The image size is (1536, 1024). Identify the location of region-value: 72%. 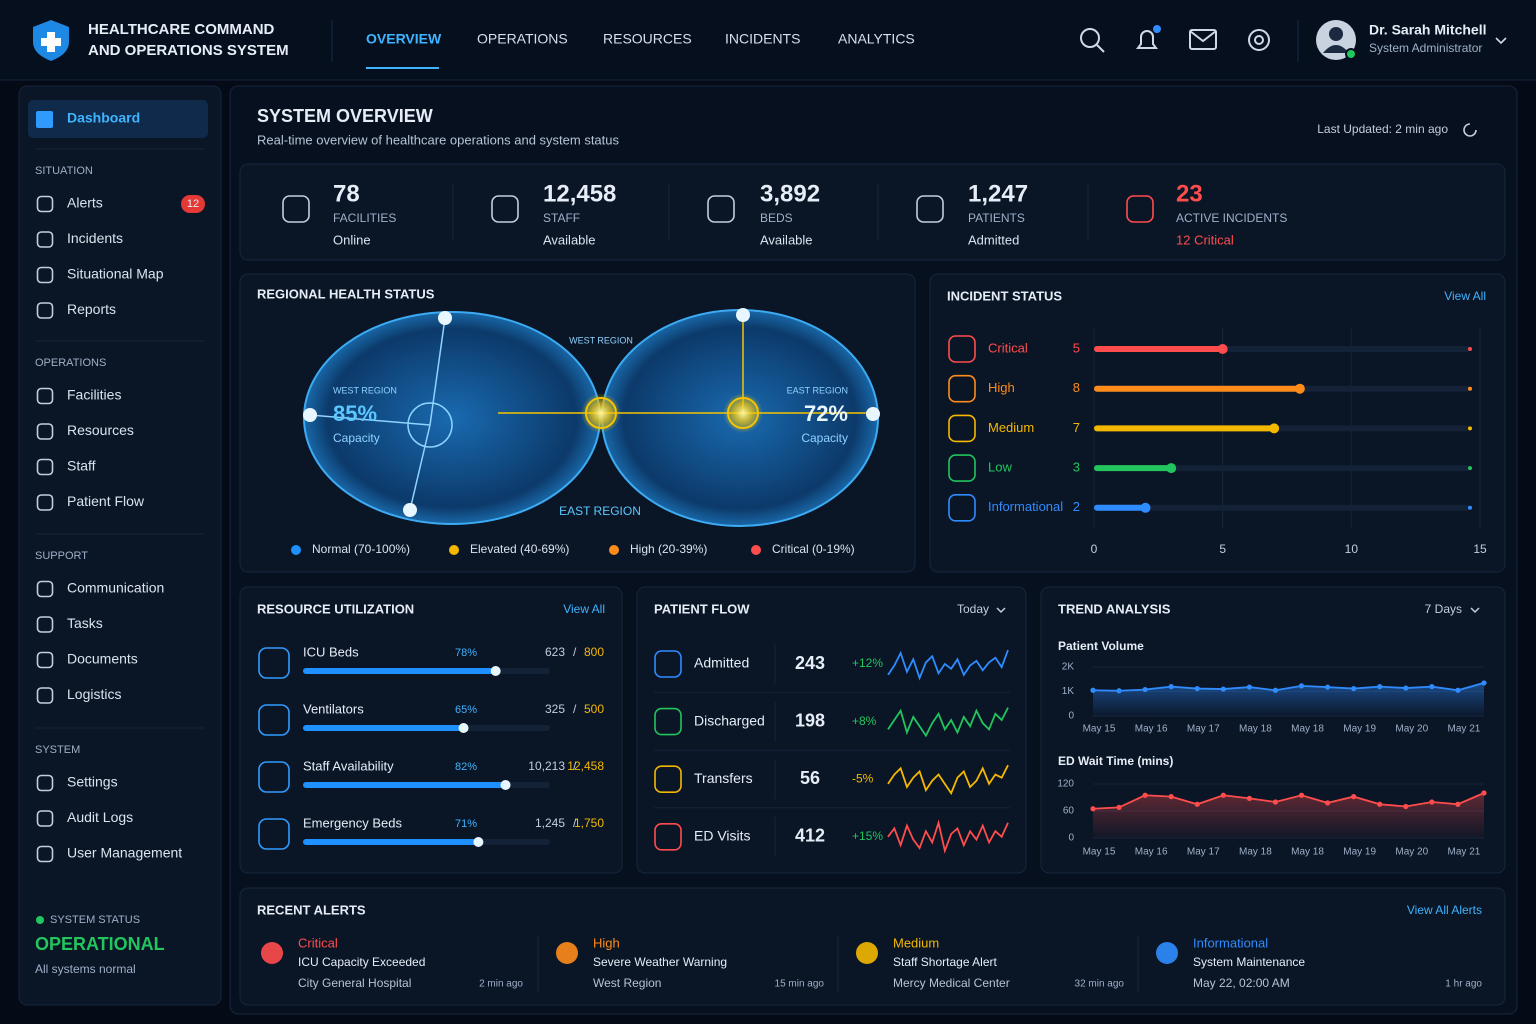
(826, 413).